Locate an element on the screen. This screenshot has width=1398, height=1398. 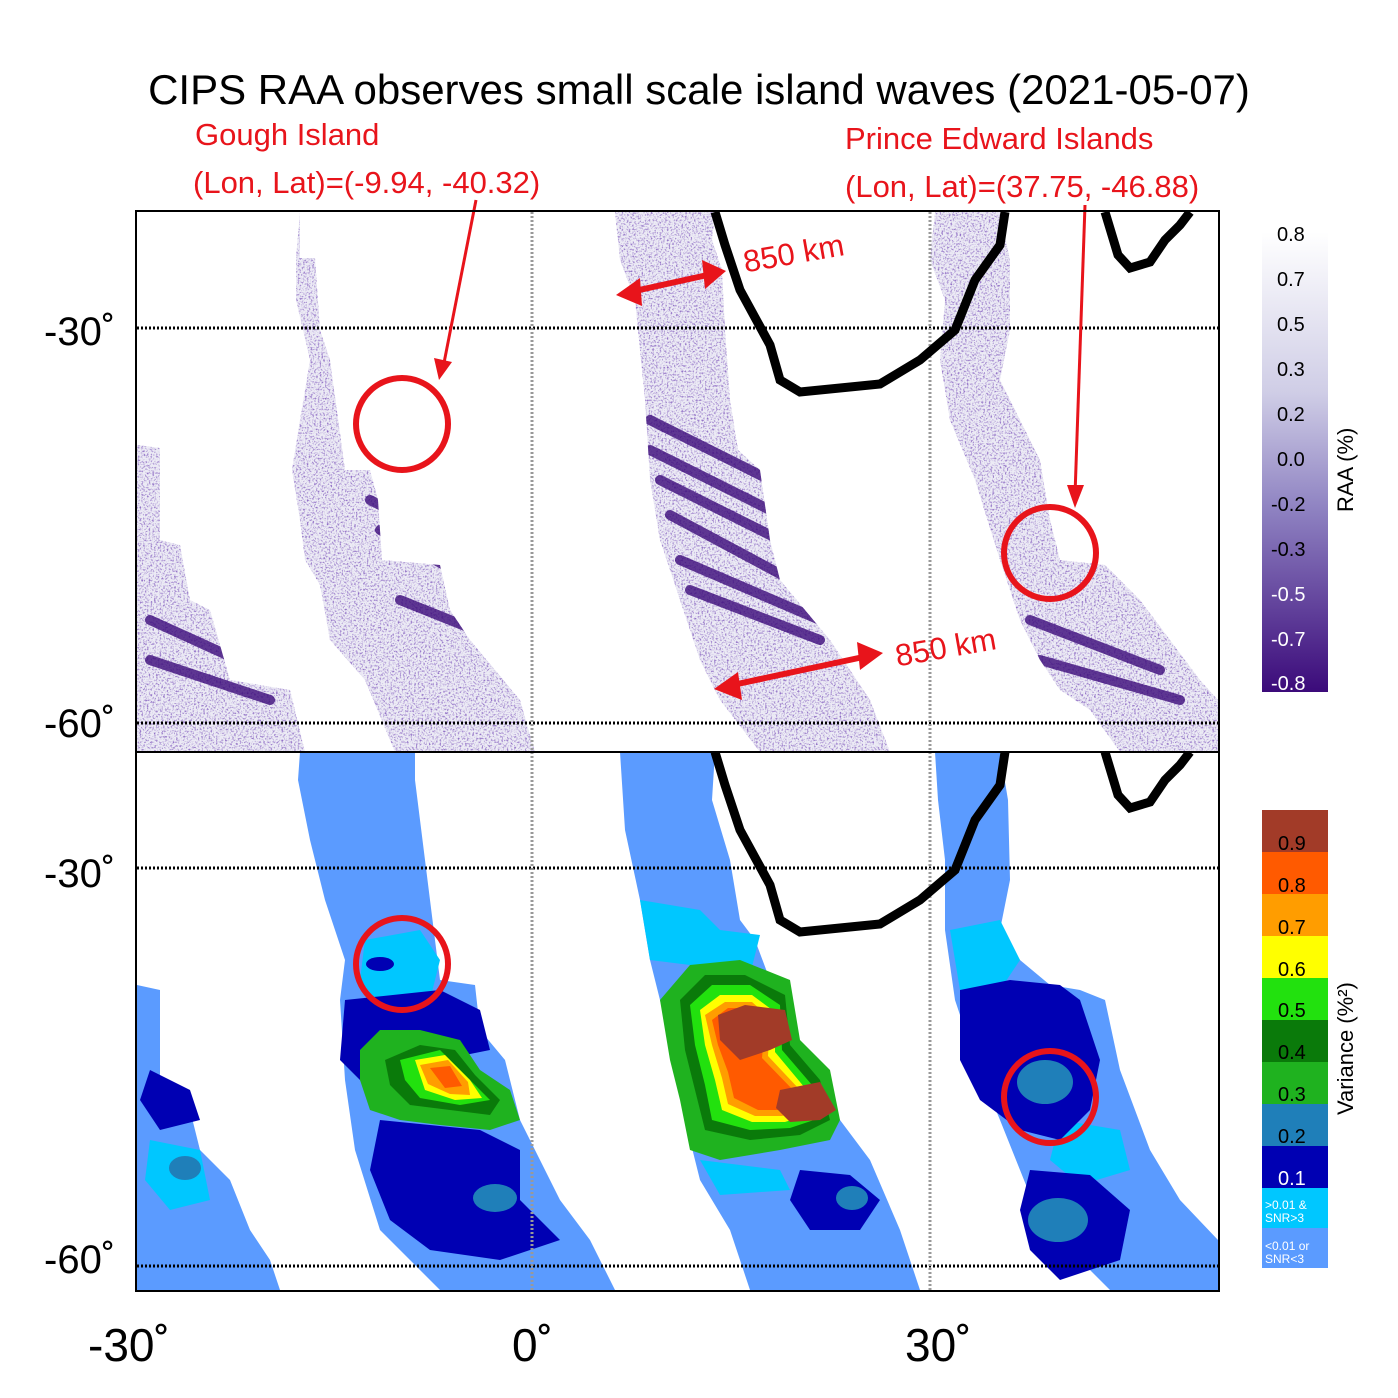
variance-low-label-2: <0.01 or SNR<3 is located at coordinates (1287, 1253).